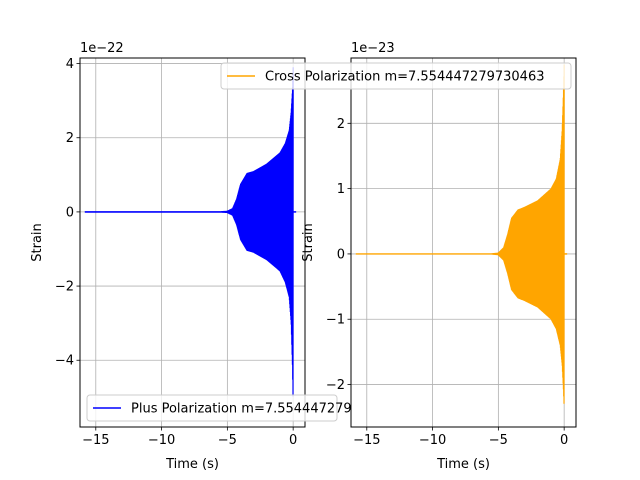 This screenshot has width=640, height=480. Describe the element at coordinates (70, 64) in the screenshot. I see `y-tick-label: 4` at that location.